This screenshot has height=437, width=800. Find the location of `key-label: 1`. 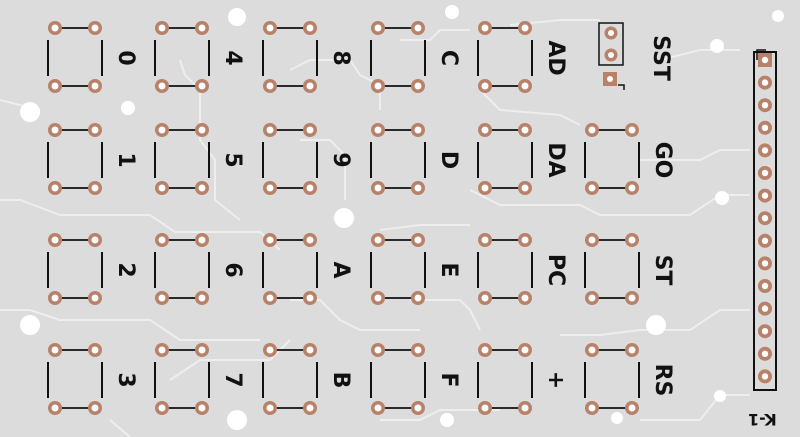

key-label: 1 is located at coordinates (126, 160).